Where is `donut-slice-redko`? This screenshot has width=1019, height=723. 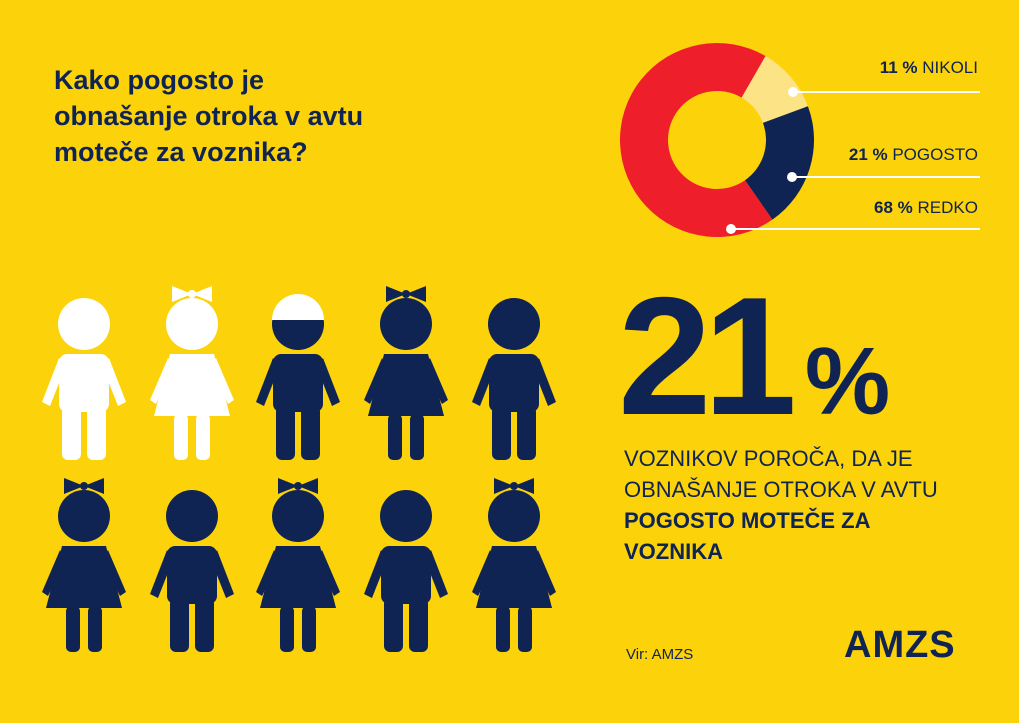 donut-slice-redko is located at coordinates (696, 140).